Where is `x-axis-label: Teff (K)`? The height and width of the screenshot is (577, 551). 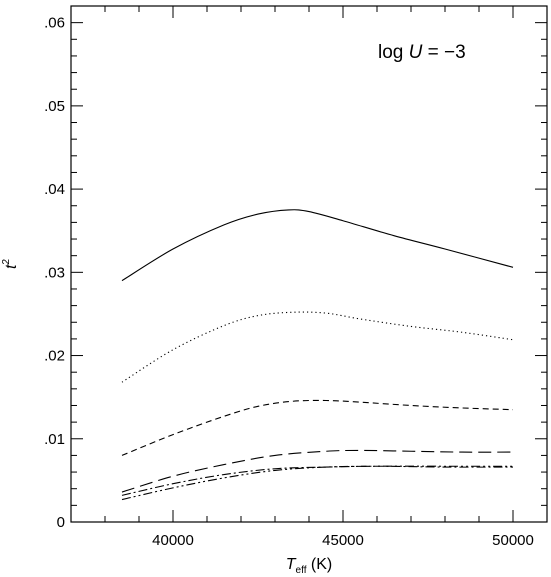 x-axis-label: Teff (K) is located at coordinates (309, 566).